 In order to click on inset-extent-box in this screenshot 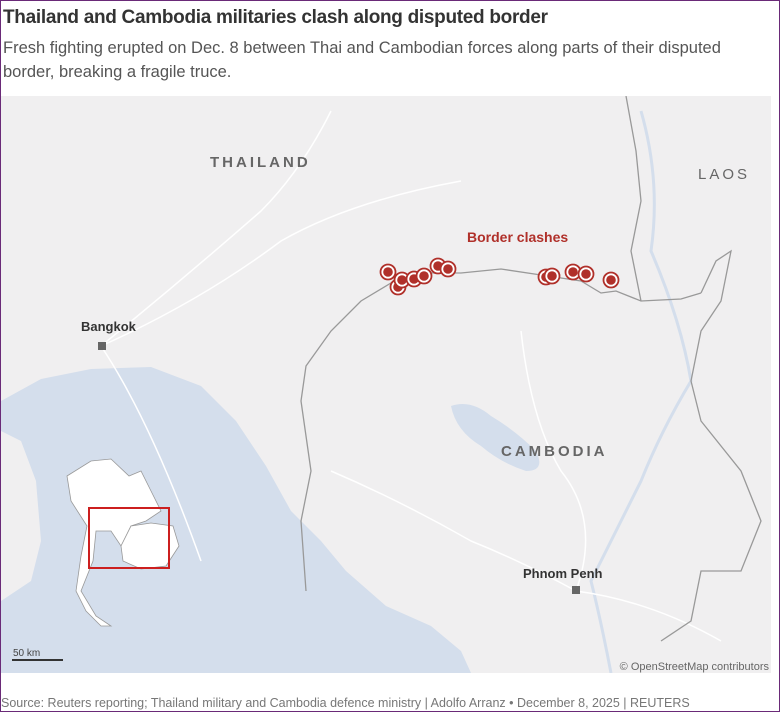, I will do `click(129, 538)`.